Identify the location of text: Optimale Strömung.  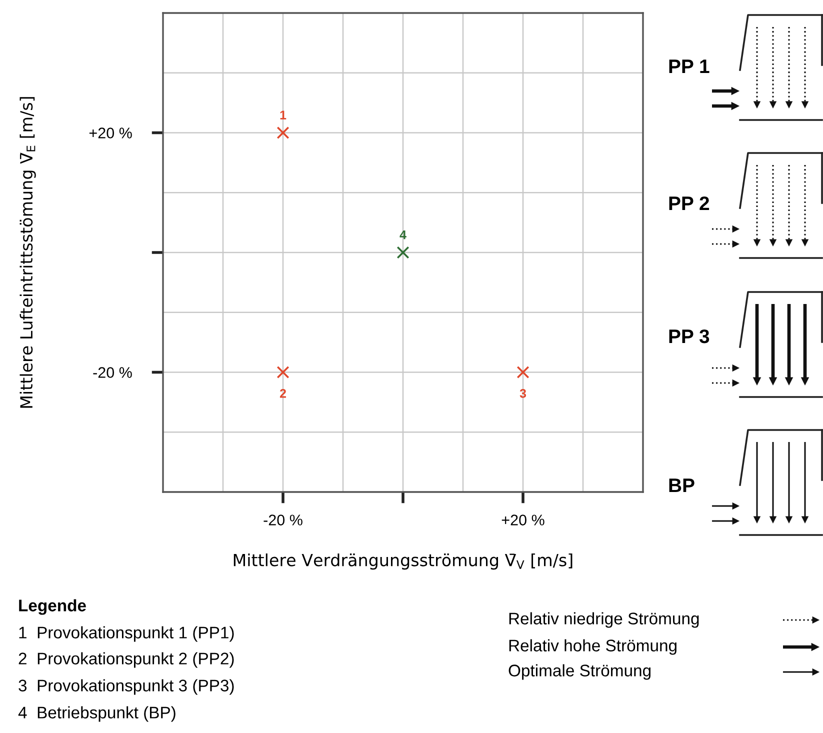
(579, 672).